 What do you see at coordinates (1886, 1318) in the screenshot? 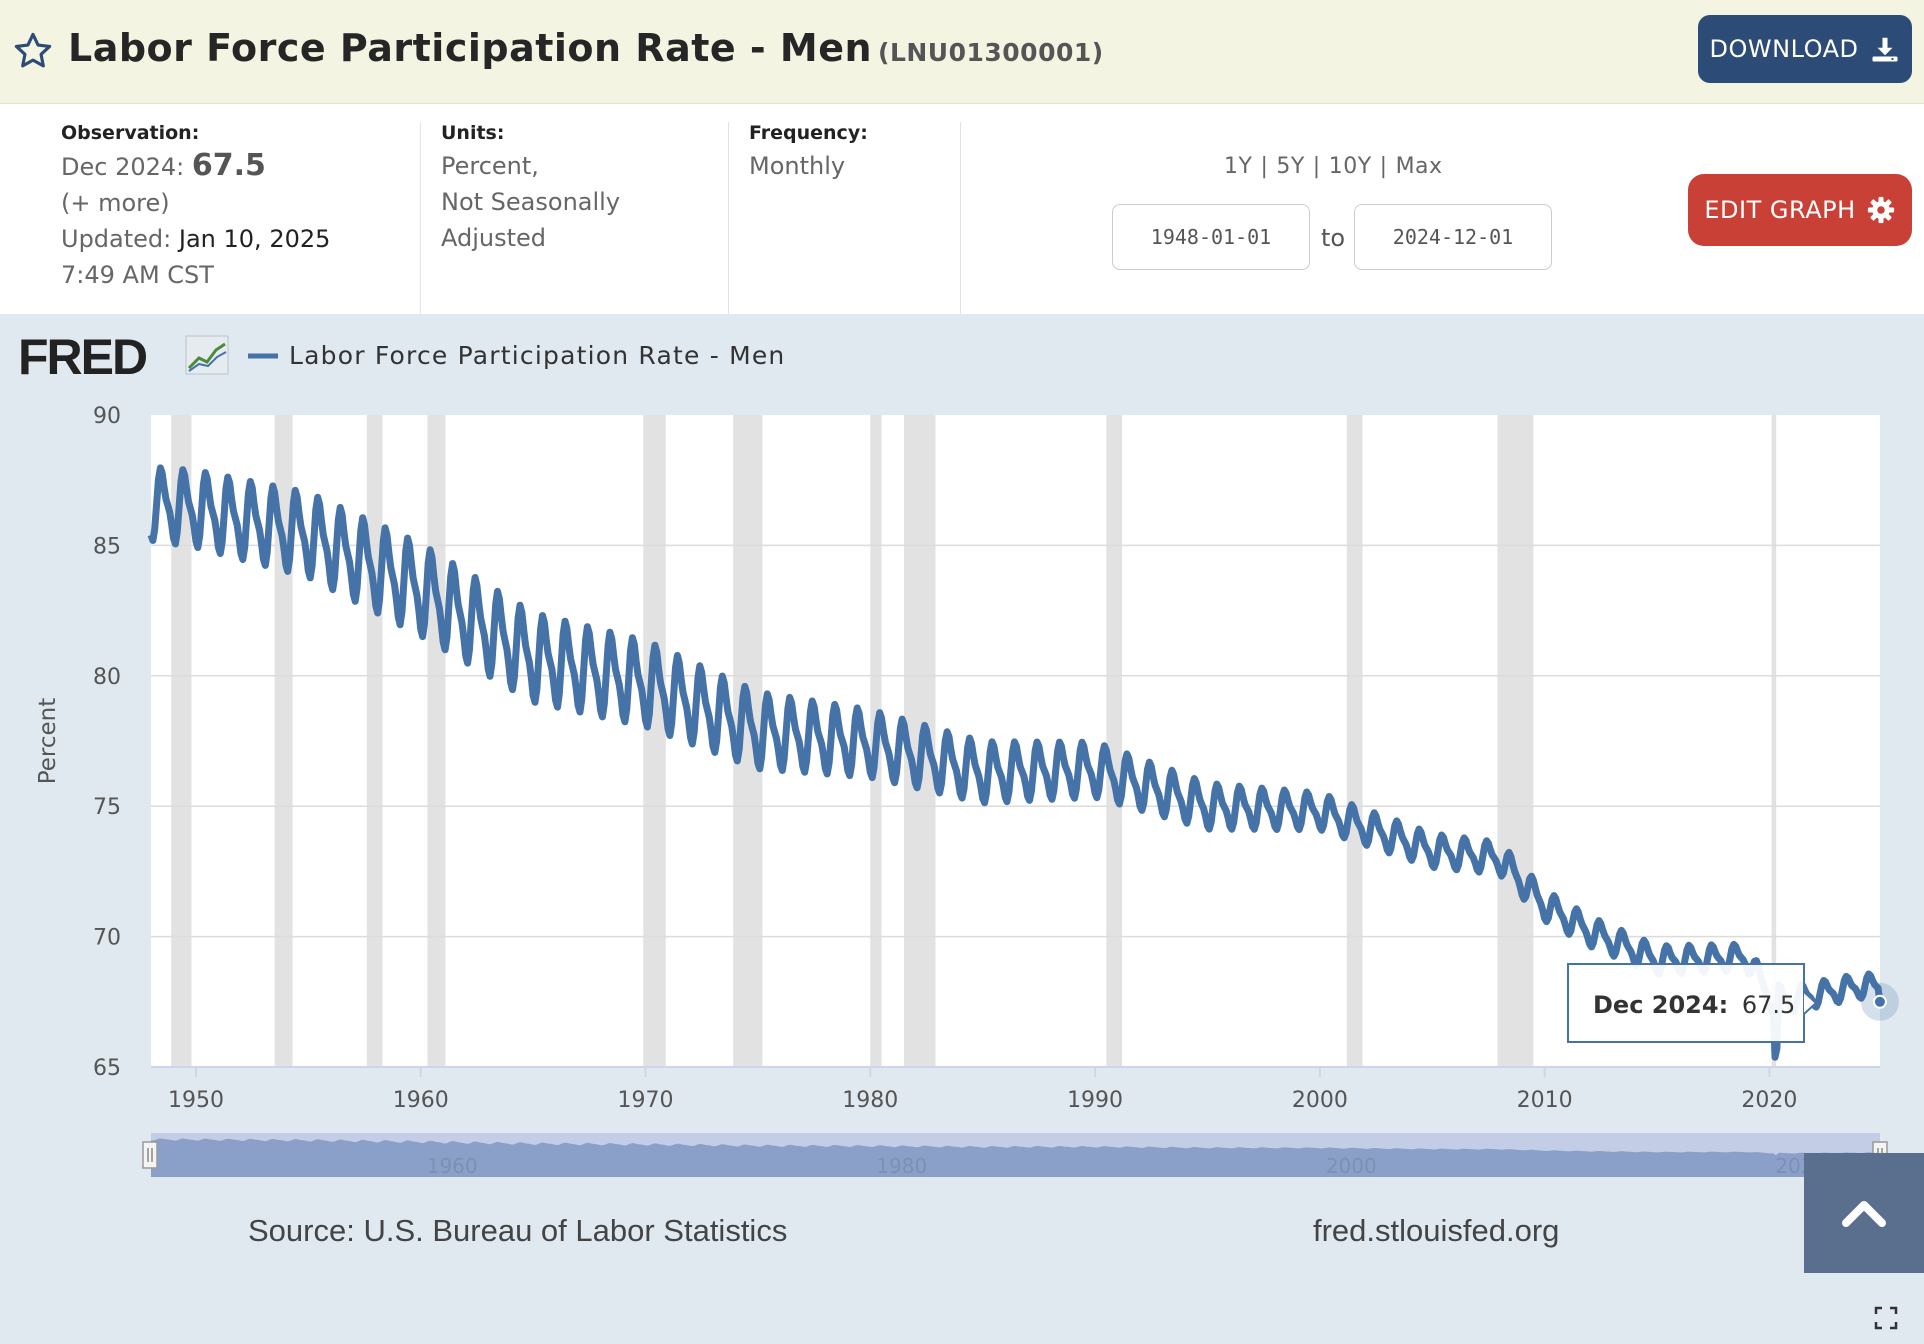
I see `fullscreen-icon` at bounding box center [1886, 1318].